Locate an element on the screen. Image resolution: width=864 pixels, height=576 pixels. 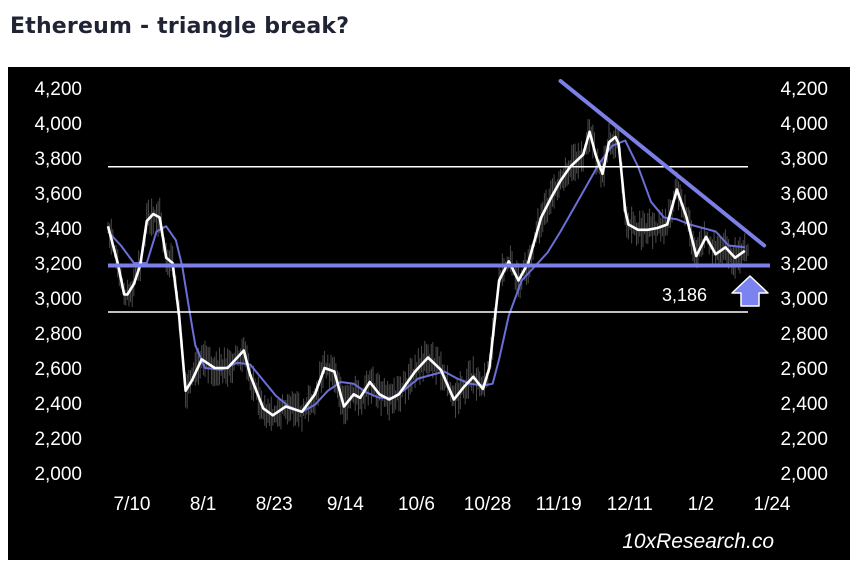
y-tick-right: 3,600 is located at coordinates (804, 194).